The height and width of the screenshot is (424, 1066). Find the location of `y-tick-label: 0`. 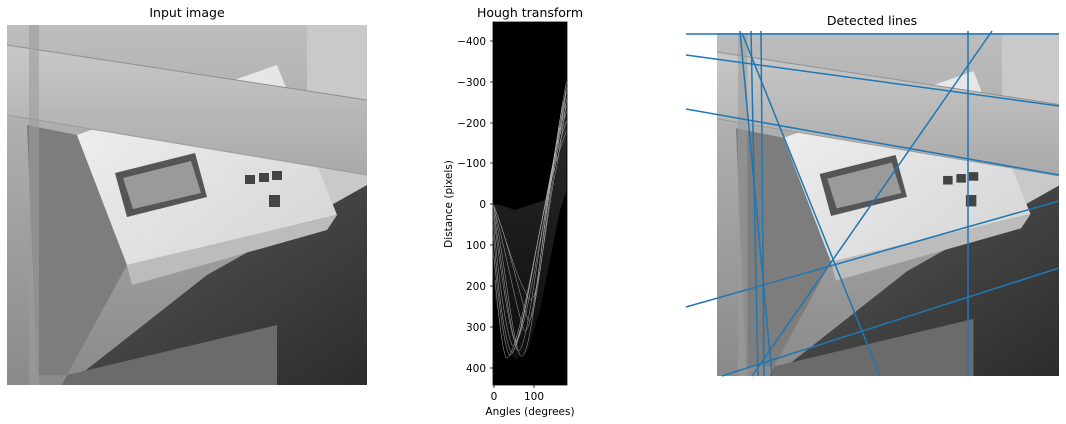

y-tick-label: 0 is located at coordinates (482, 205).